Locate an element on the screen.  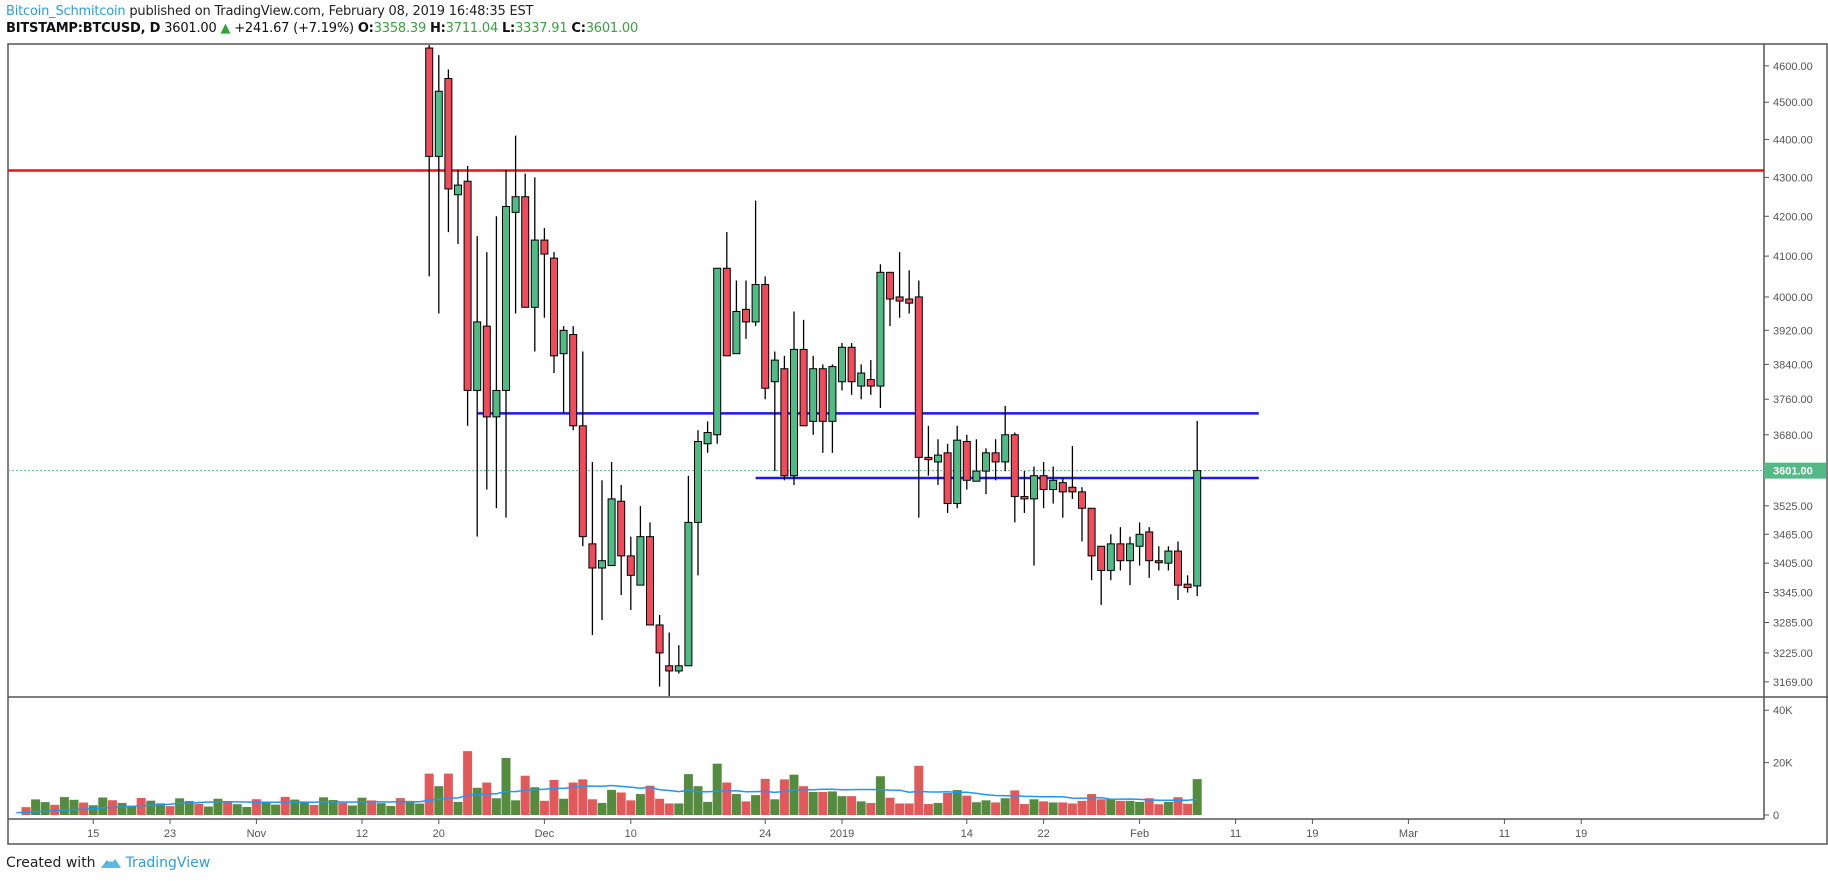
tradingview-link: TradingView is located at coordinates (168, 863).